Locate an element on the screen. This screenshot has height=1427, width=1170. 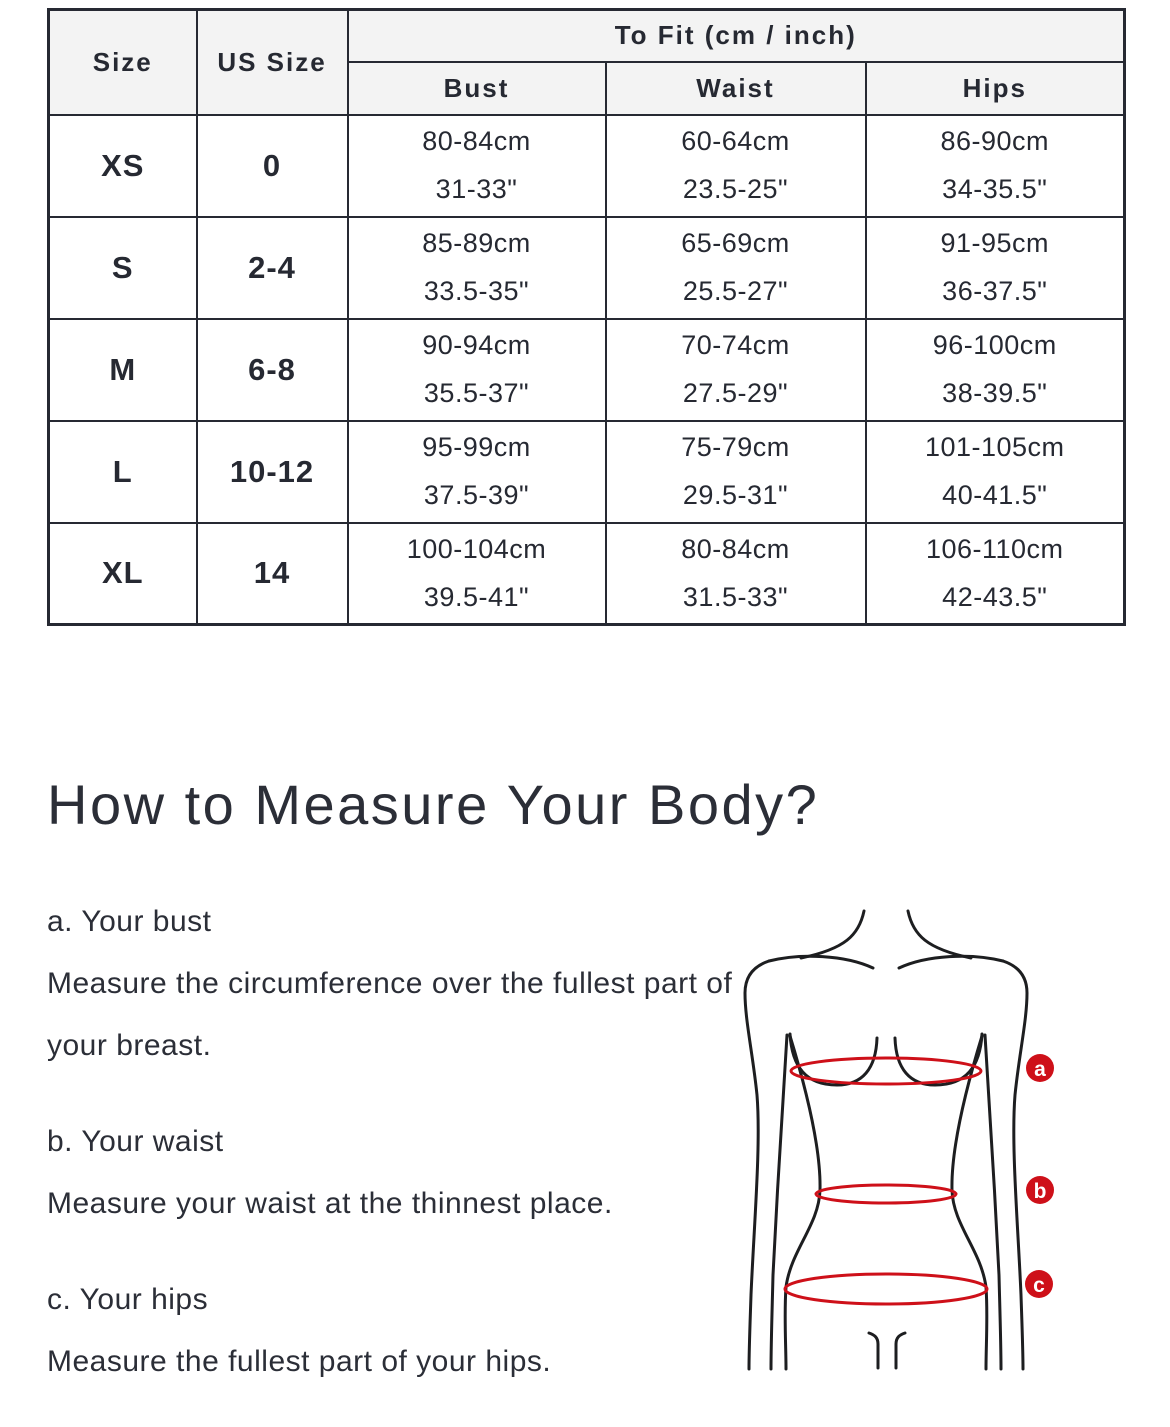
cell-bust: 85-89cm 33.5-35" is located at coordinates (476, 267).